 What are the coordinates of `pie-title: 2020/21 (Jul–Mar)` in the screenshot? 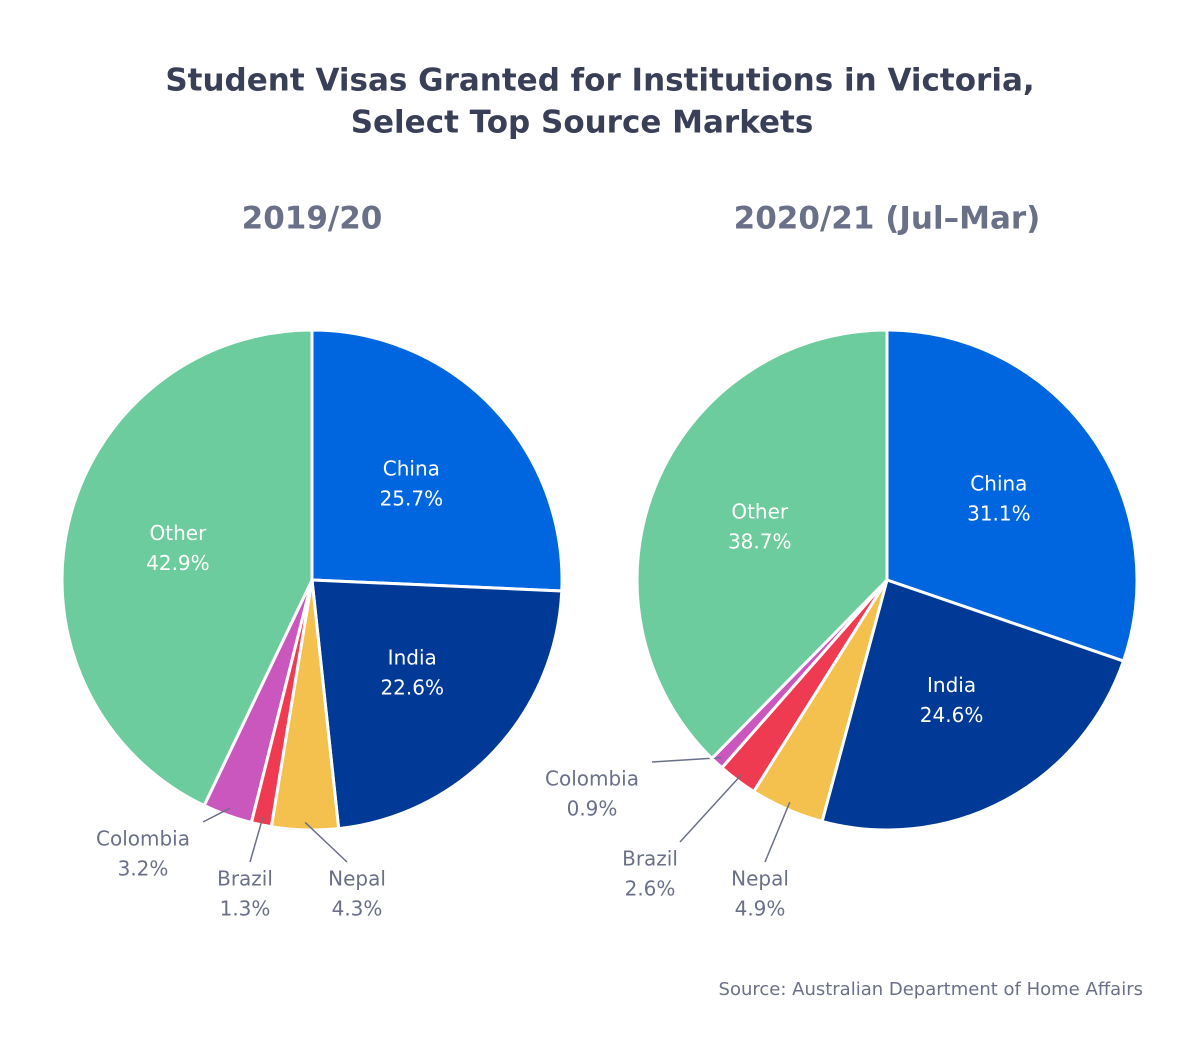 It's located at (887, 219).